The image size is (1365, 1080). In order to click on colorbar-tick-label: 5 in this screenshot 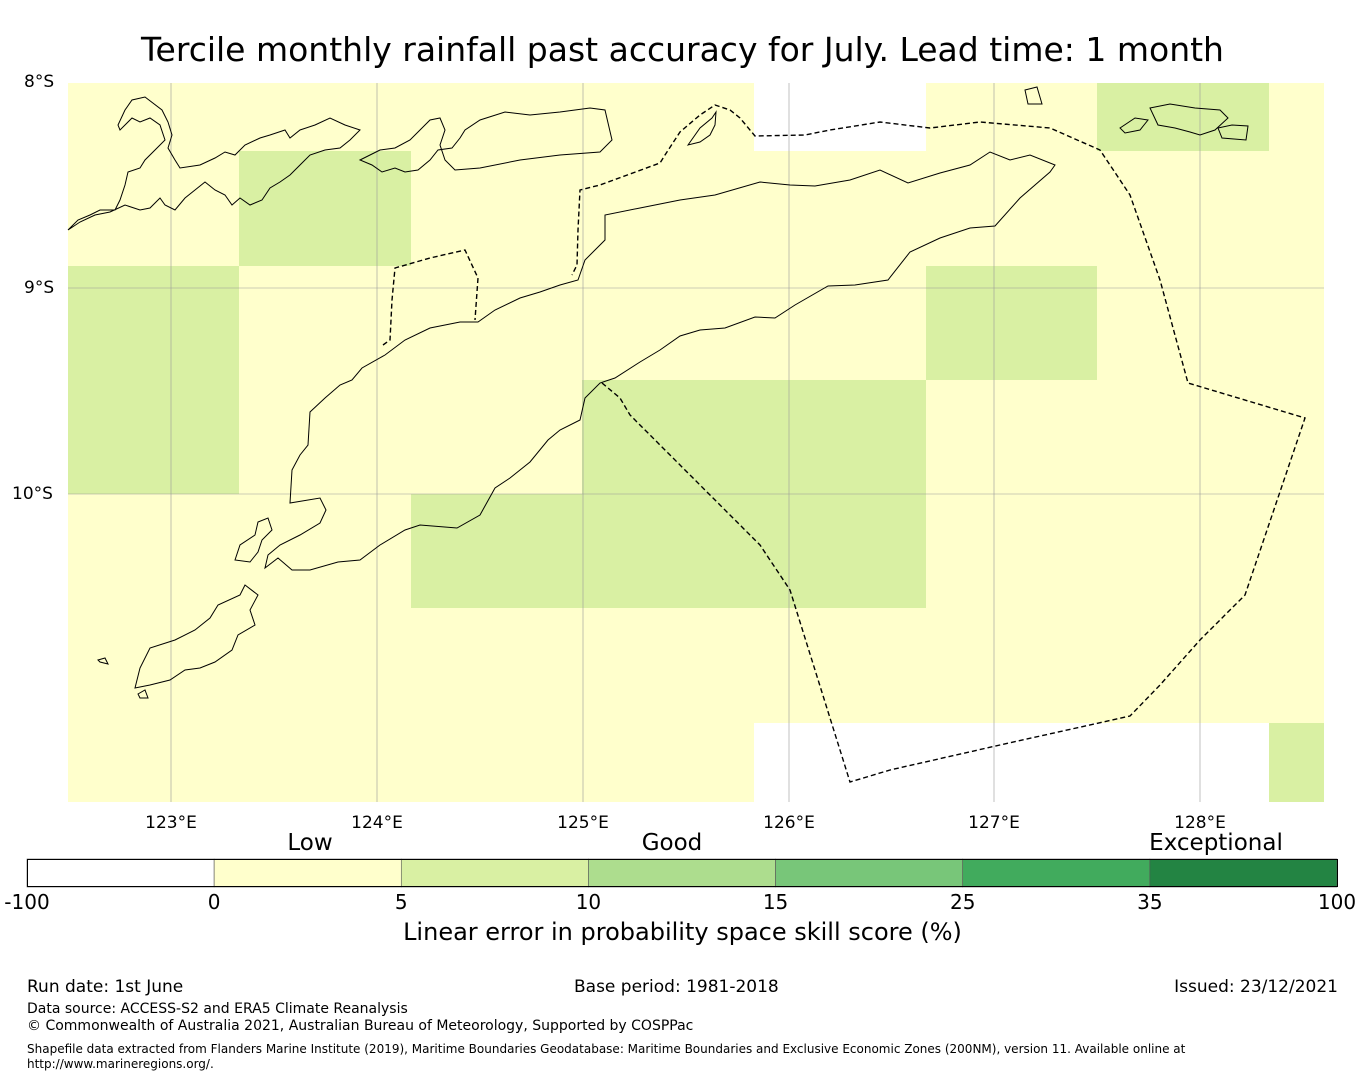, I will do `click(401, 902)`.